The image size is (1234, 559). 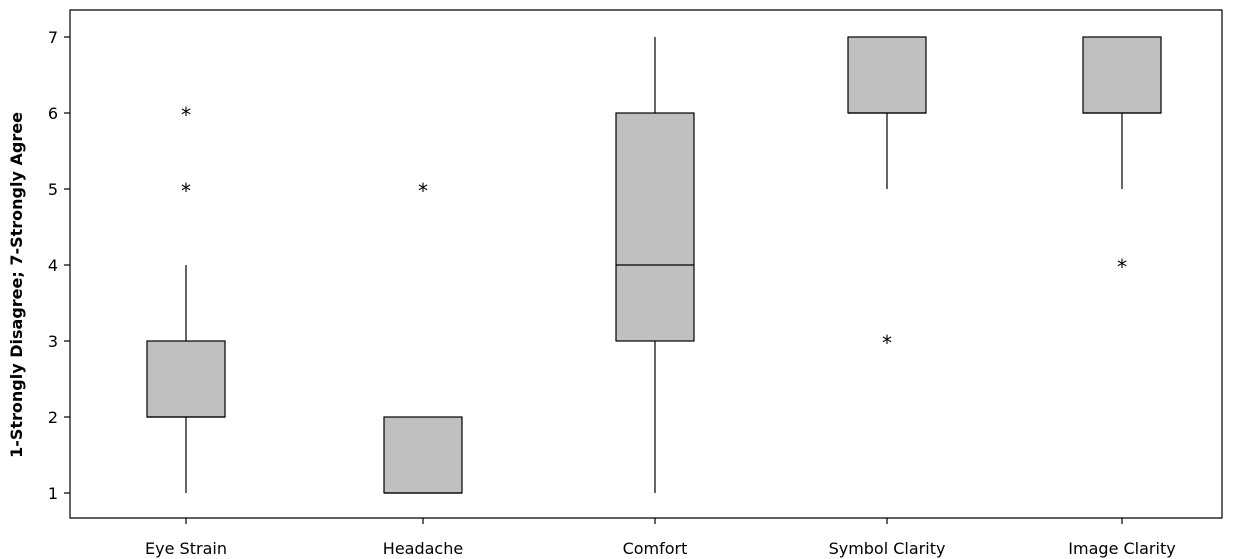 What do you see at coordinates (53, 341) in the screenshot?
I see `y-tick-label: 3` at bounding box center [53, 341].